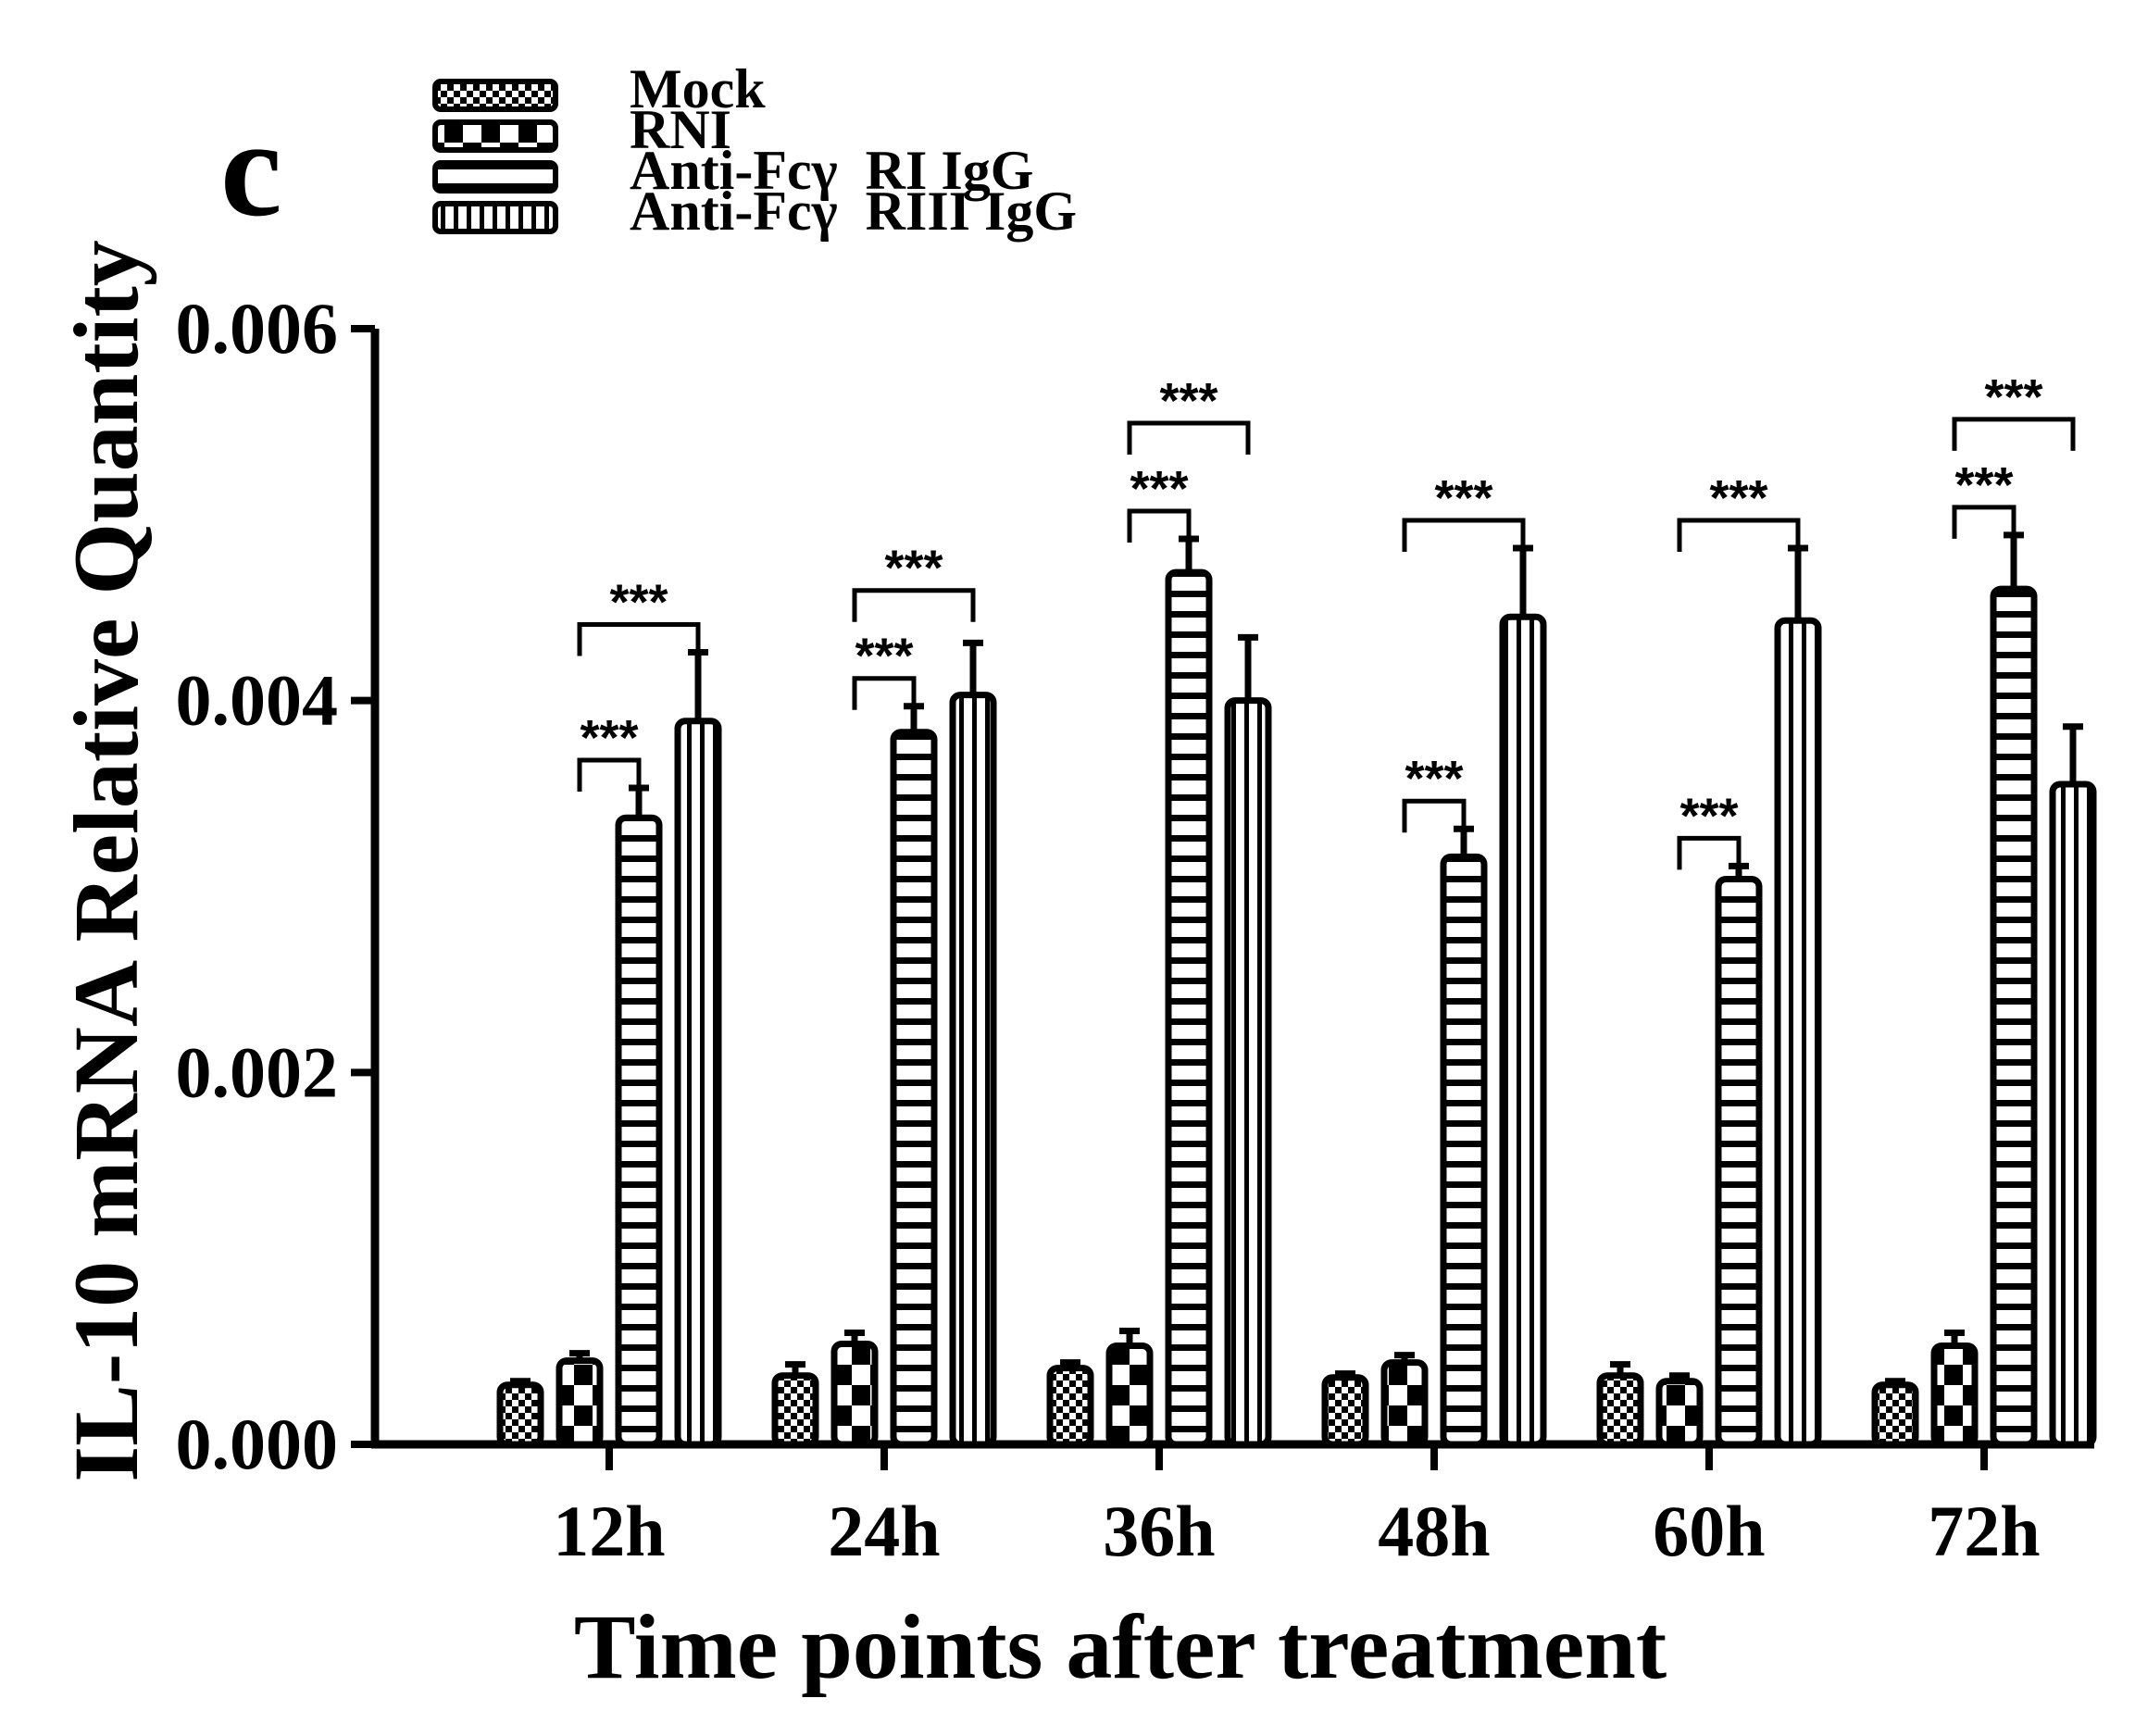 The height and width of the screenshot is (1736, 2135). Describe the element at coordinates (257, 328) in the screenshot. I see `y-tick-label: 0.006` at that location.